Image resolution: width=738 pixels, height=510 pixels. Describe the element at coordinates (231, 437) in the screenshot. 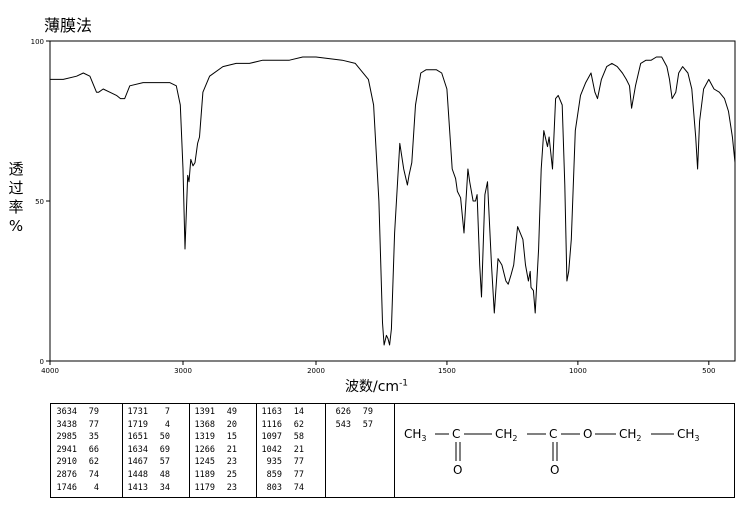

I see `peak-transmittance: 15` at that location.